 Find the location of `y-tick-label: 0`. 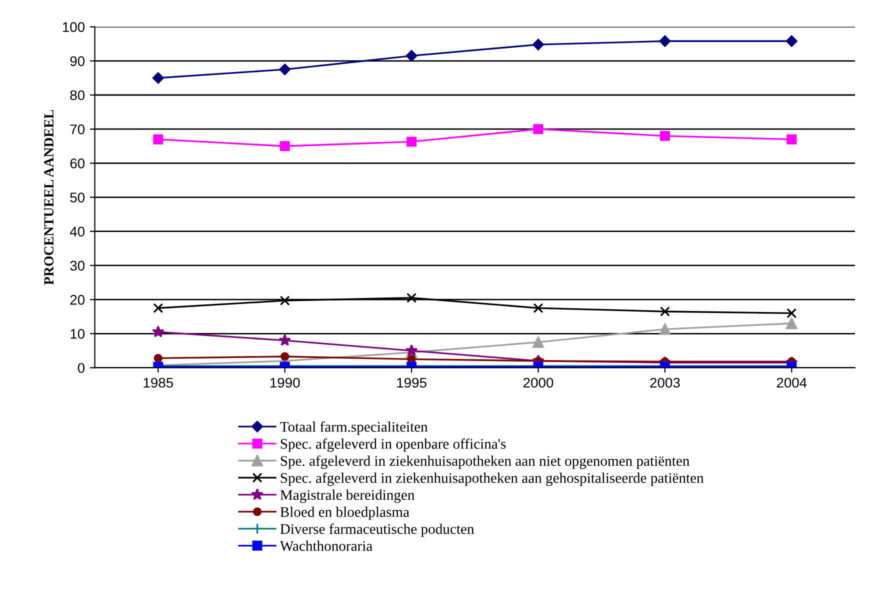

y-tick-label: 0 is located at coordinates (81, 368).